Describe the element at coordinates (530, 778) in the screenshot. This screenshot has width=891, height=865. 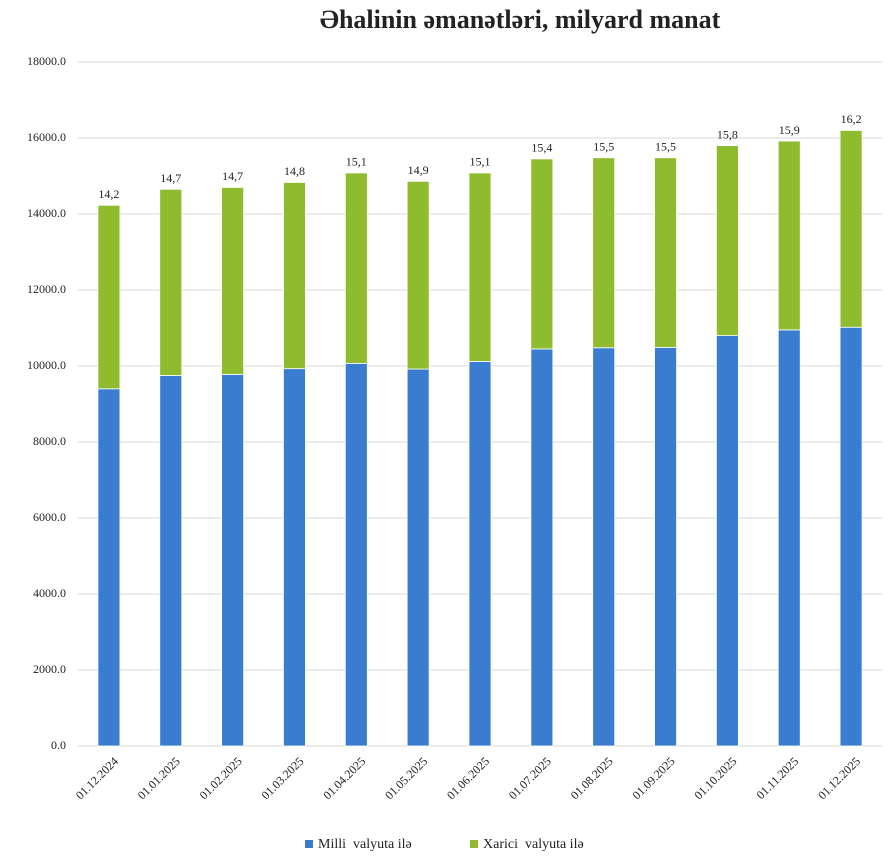
I see `x-tick-label: 01.07.2025` at that location.